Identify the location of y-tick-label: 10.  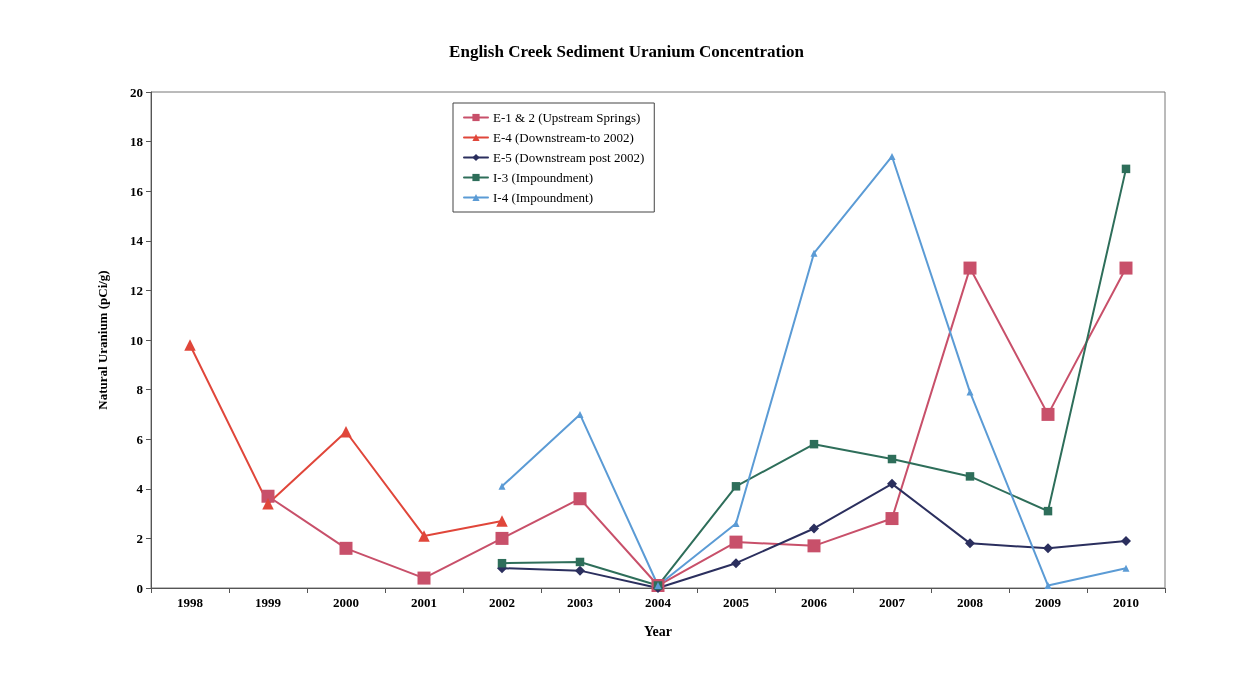
(136, 340).